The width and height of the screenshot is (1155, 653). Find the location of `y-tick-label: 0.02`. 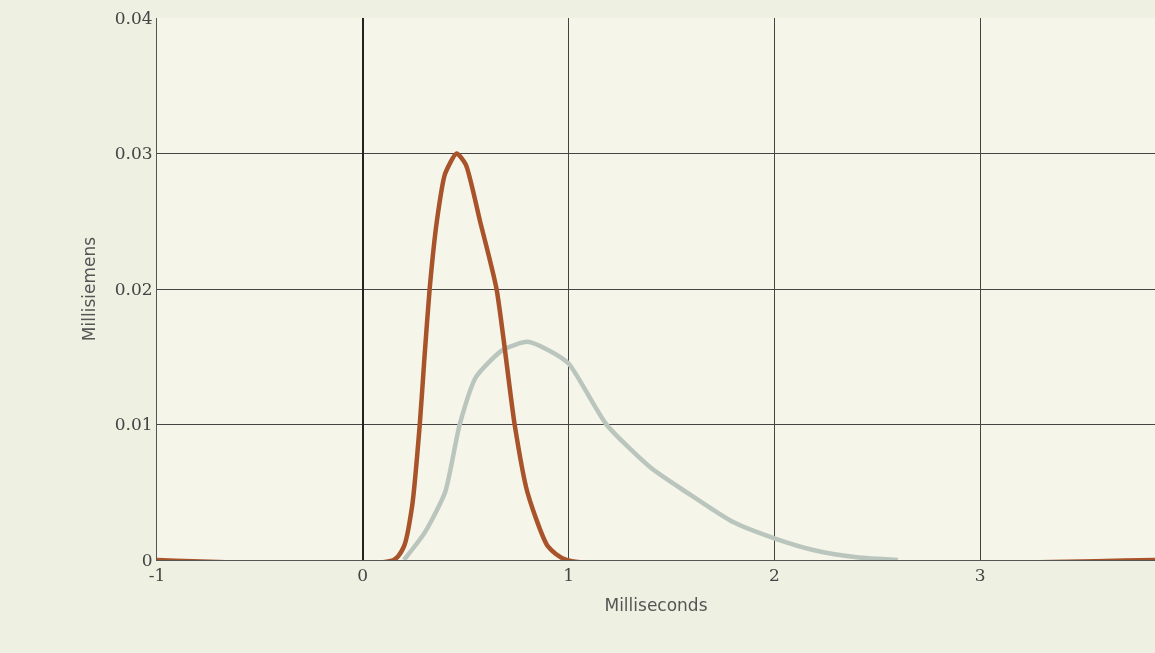

y-tick-label: 0.02 is located at coordinates (133, 288).